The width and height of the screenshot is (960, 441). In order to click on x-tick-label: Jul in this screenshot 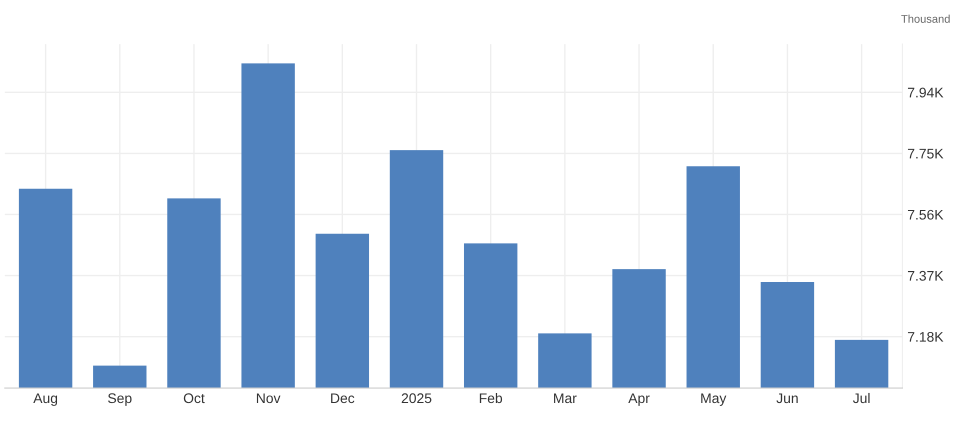, I will do `click(861, 398)`.